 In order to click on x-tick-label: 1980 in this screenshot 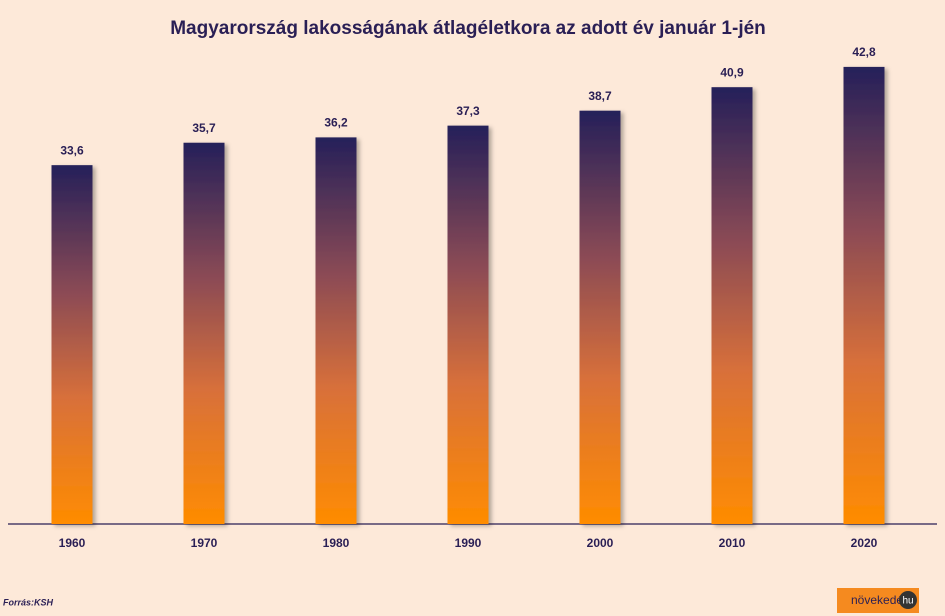, I will do `click(336, 543)`.